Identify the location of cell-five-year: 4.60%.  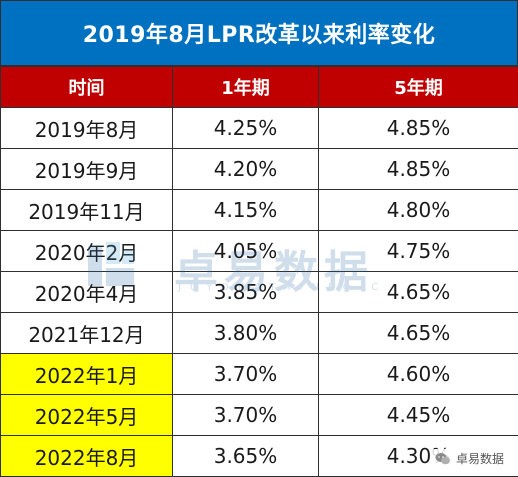
(418, 374).